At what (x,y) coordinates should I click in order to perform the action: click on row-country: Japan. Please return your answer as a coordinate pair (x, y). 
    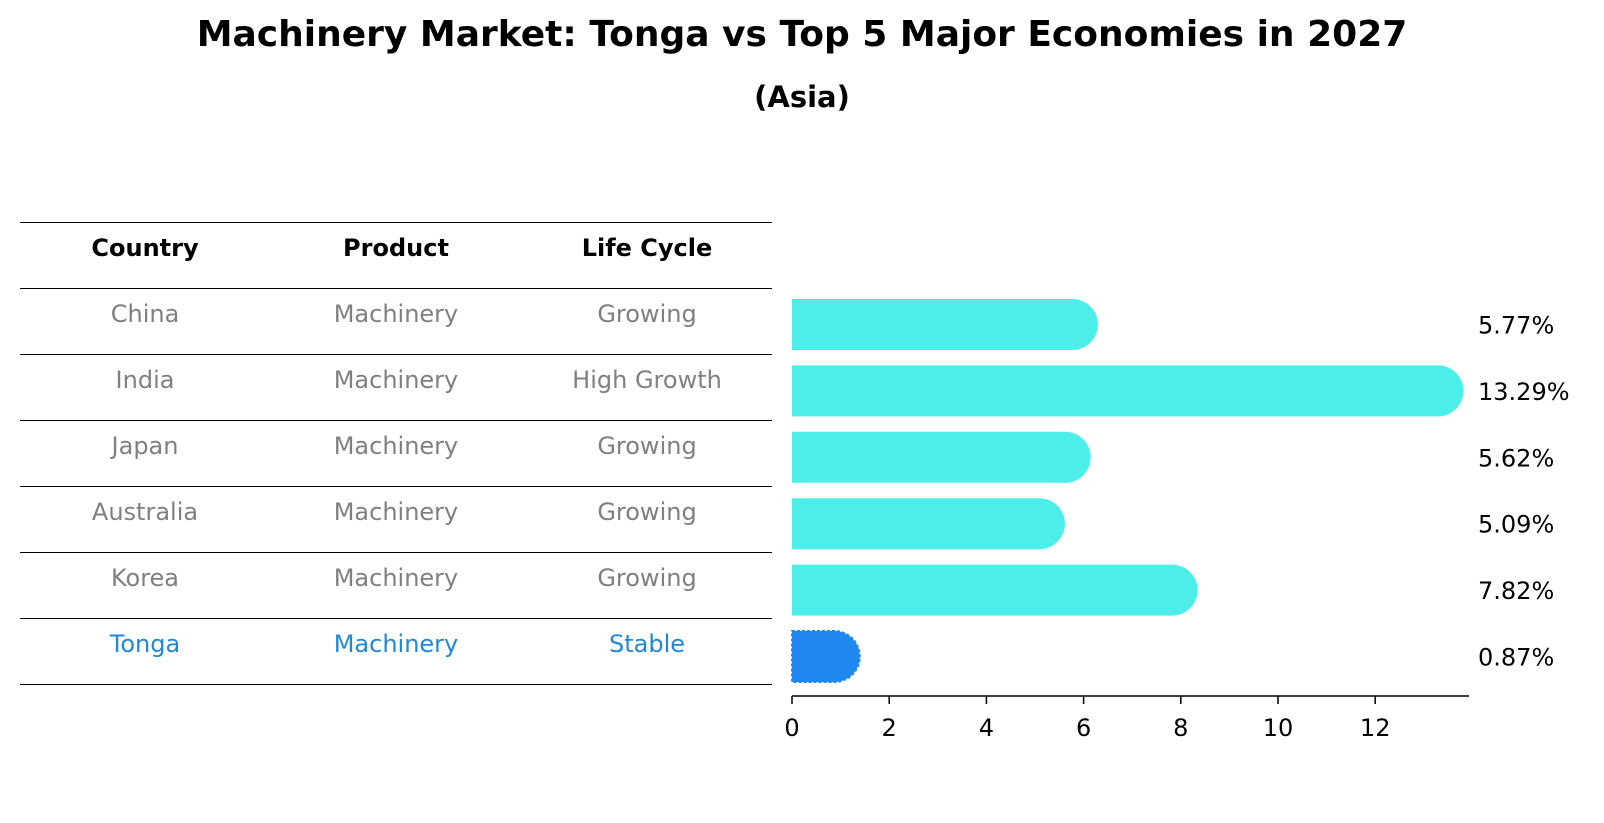
    Looking at the image, I should click on (145, 446).